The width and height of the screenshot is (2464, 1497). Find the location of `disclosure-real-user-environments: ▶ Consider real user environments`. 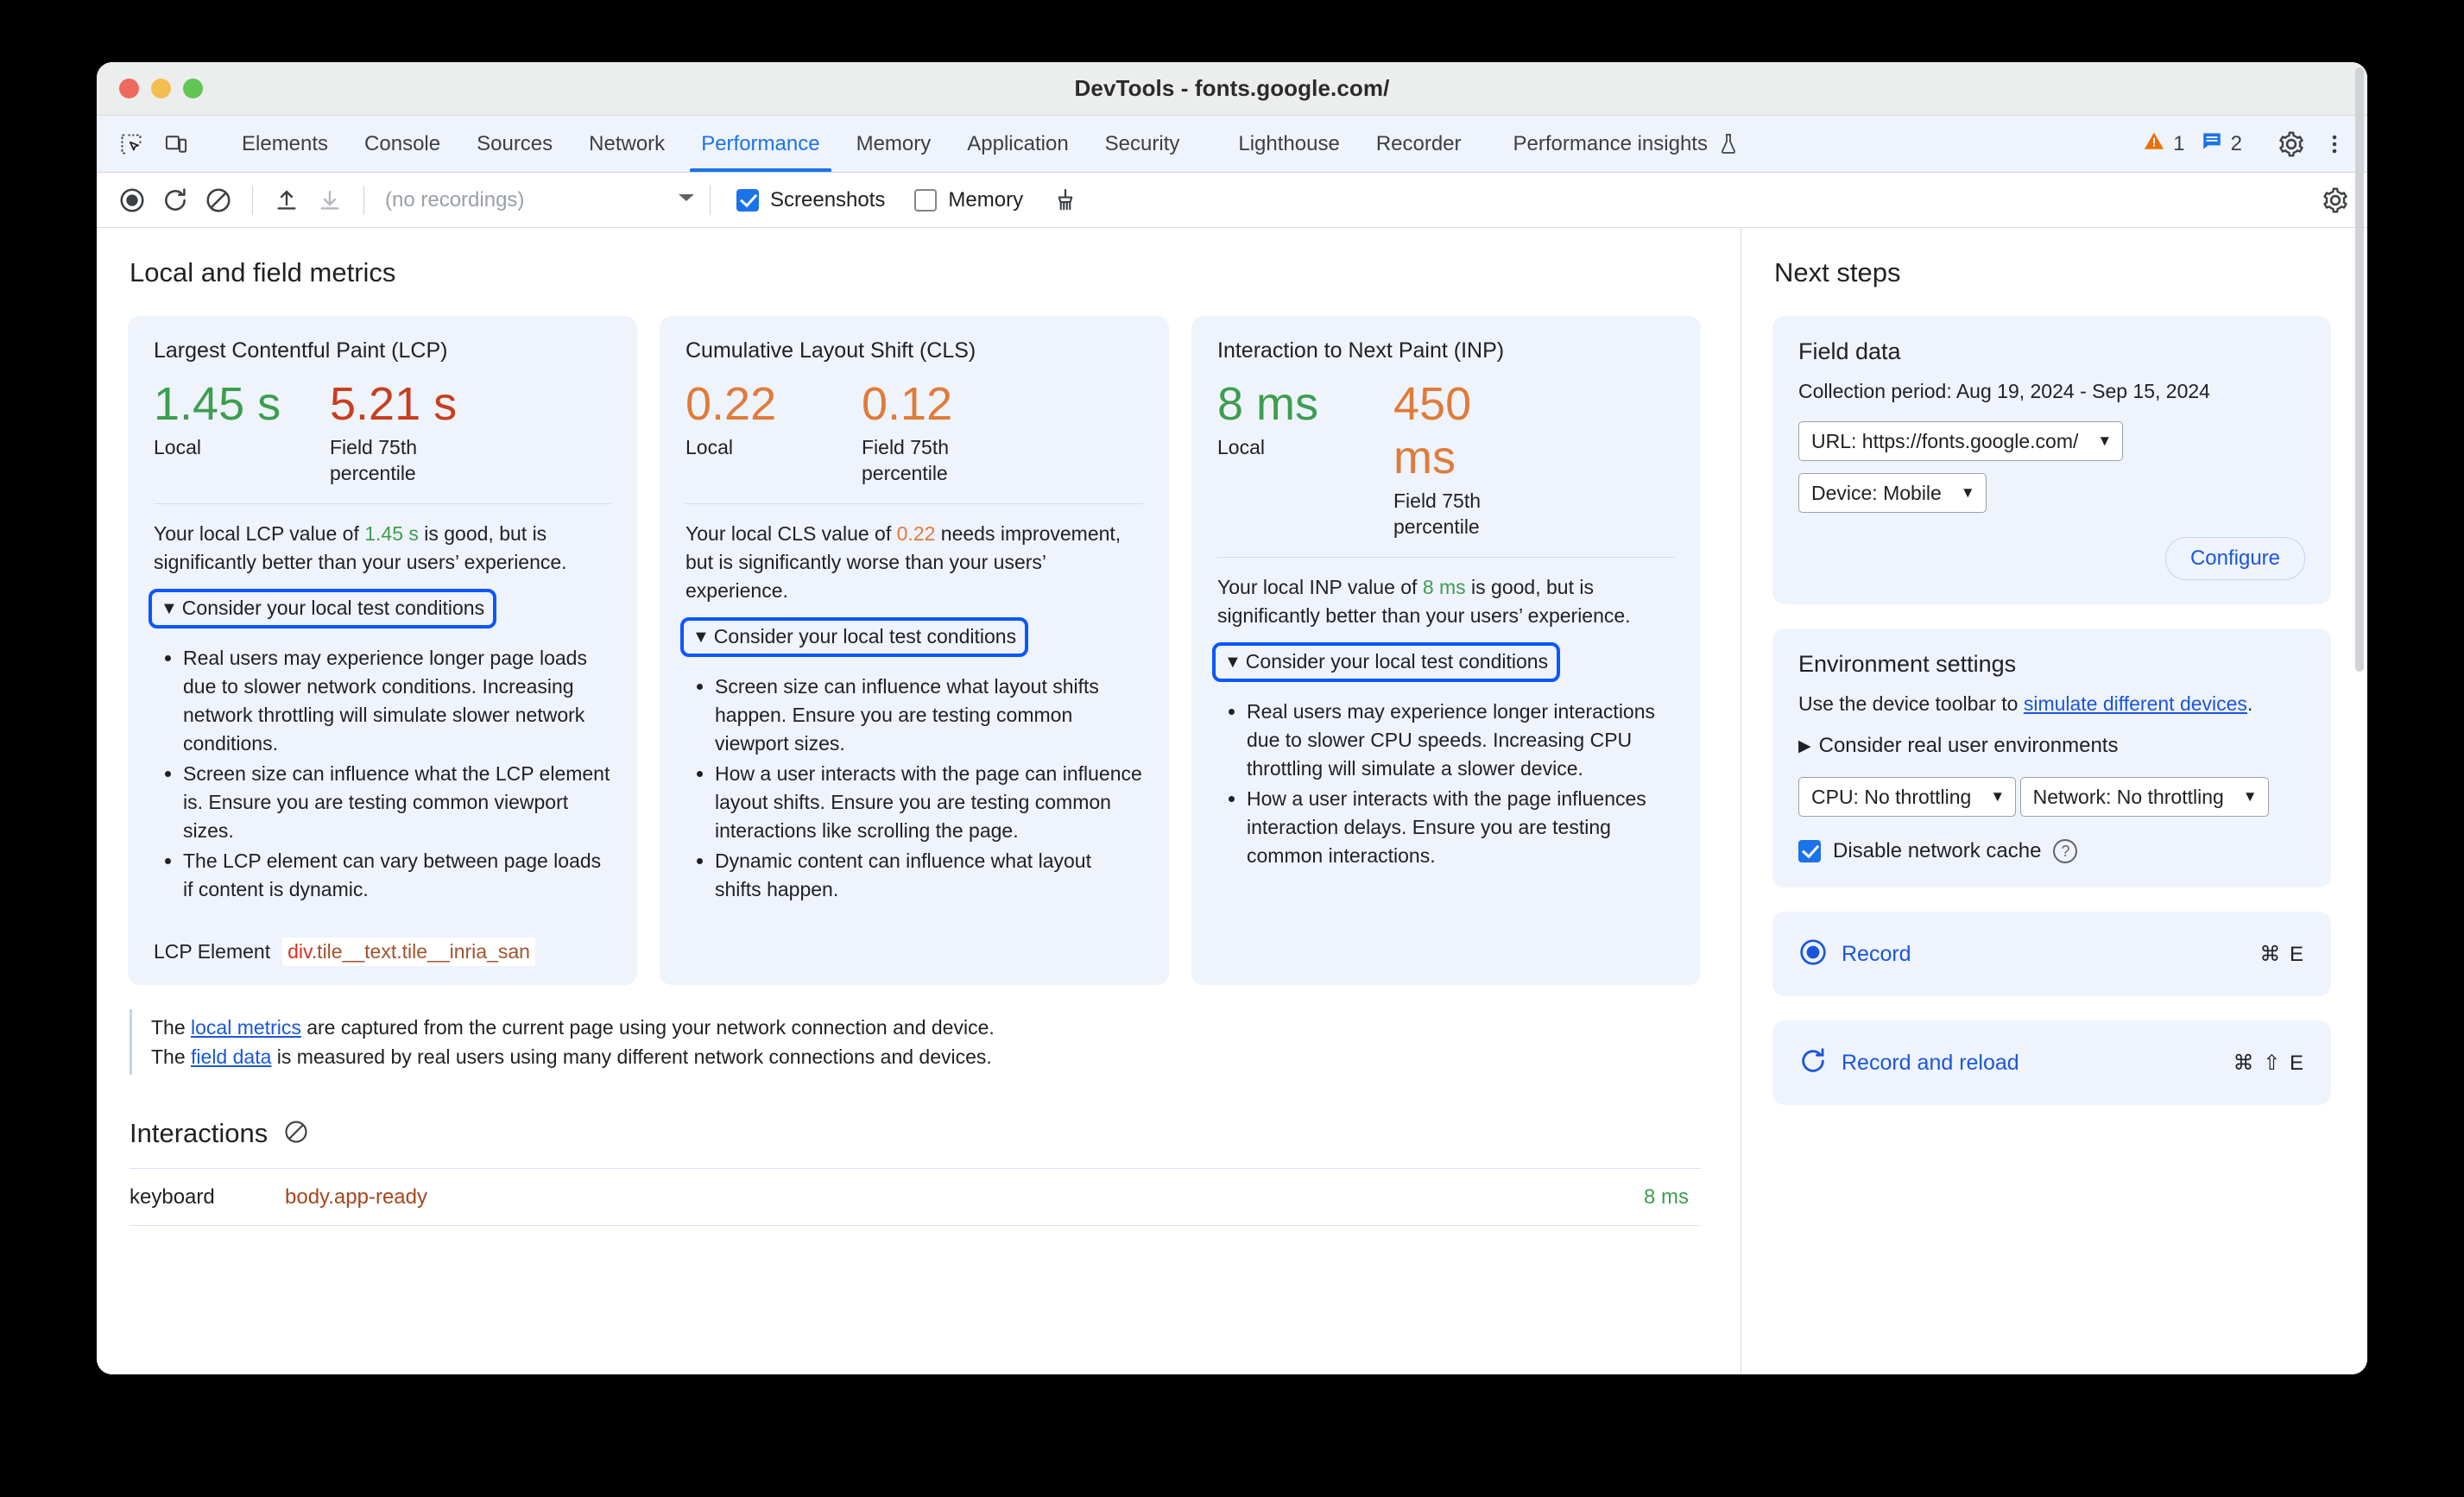

disclosure-real-user-environments: ▶ Consider real user environments is located at coordinates (2051, 746).